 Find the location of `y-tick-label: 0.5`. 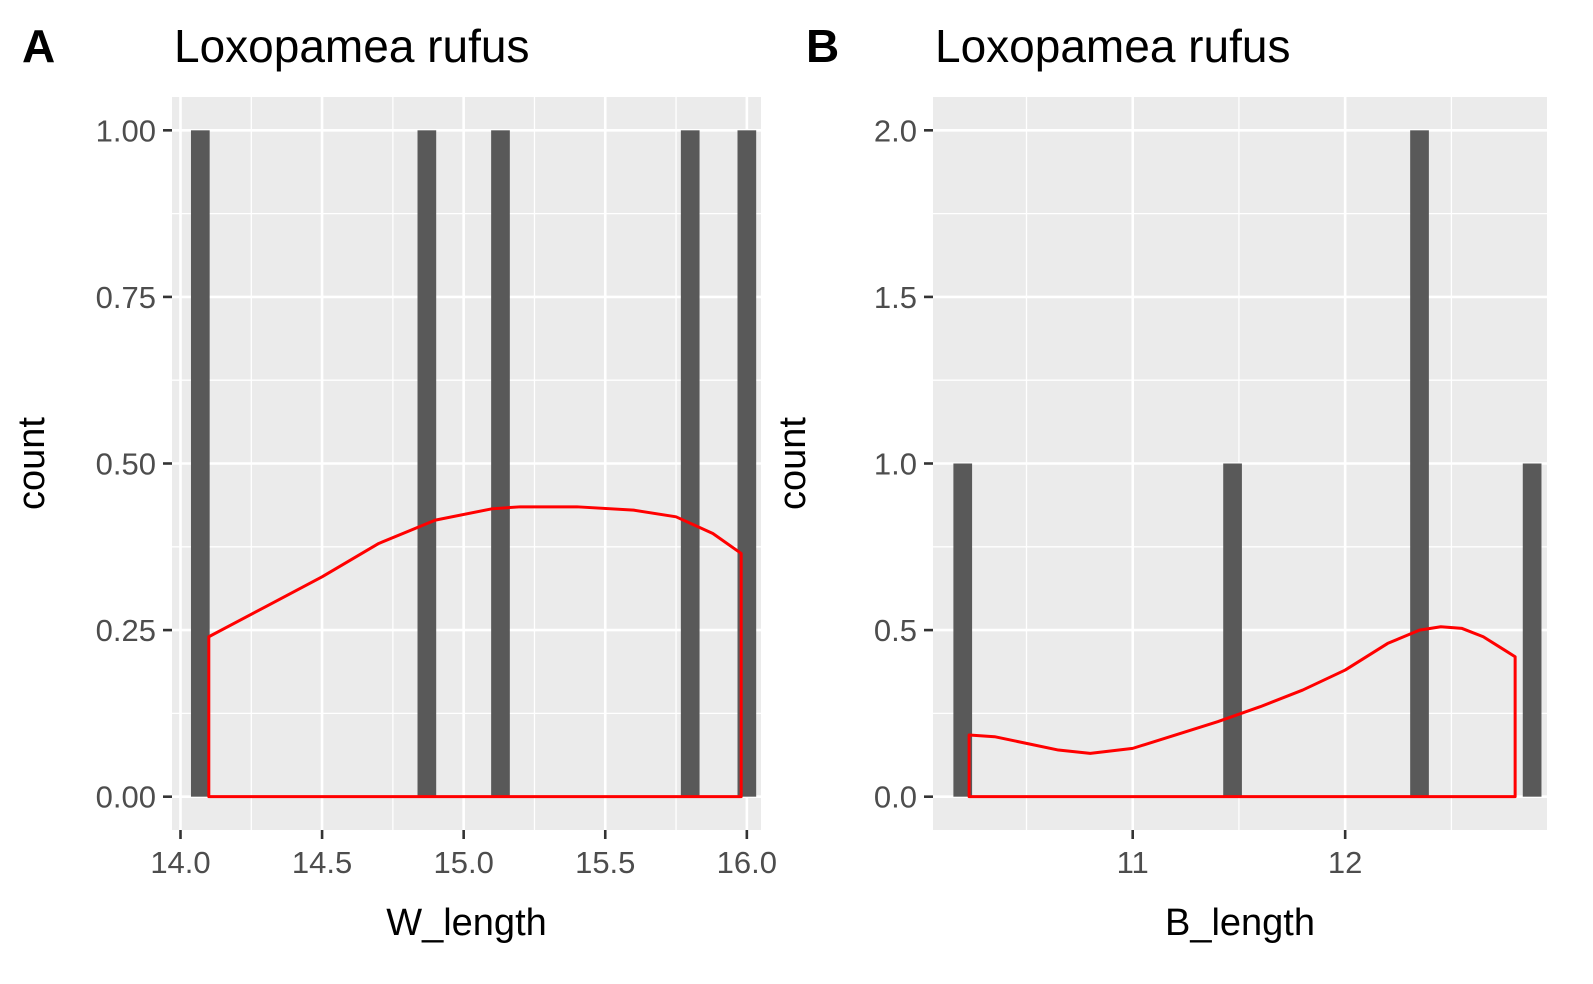

y-tick-label: 0.5 is located at coordinates (895, 630).